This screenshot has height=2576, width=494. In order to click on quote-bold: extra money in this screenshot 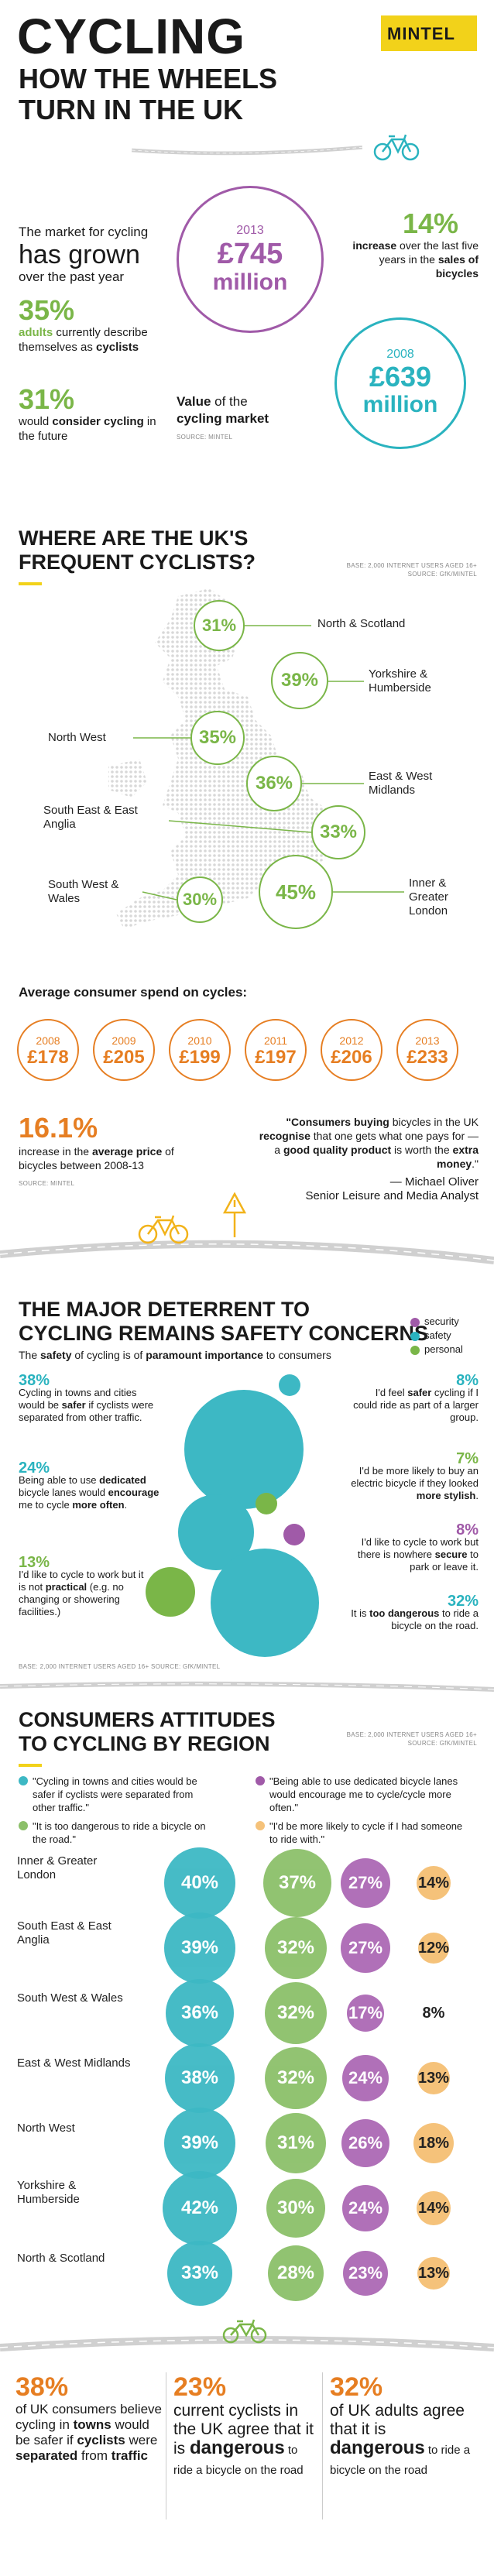, I will do `click(458, 1157)`.